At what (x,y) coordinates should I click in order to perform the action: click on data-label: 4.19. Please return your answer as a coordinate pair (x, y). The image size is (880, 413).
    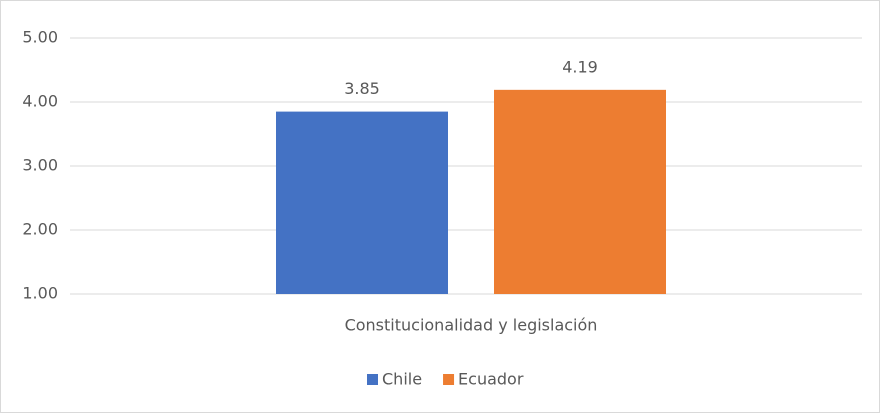
    Looking at the image, I should click on (580, 66).